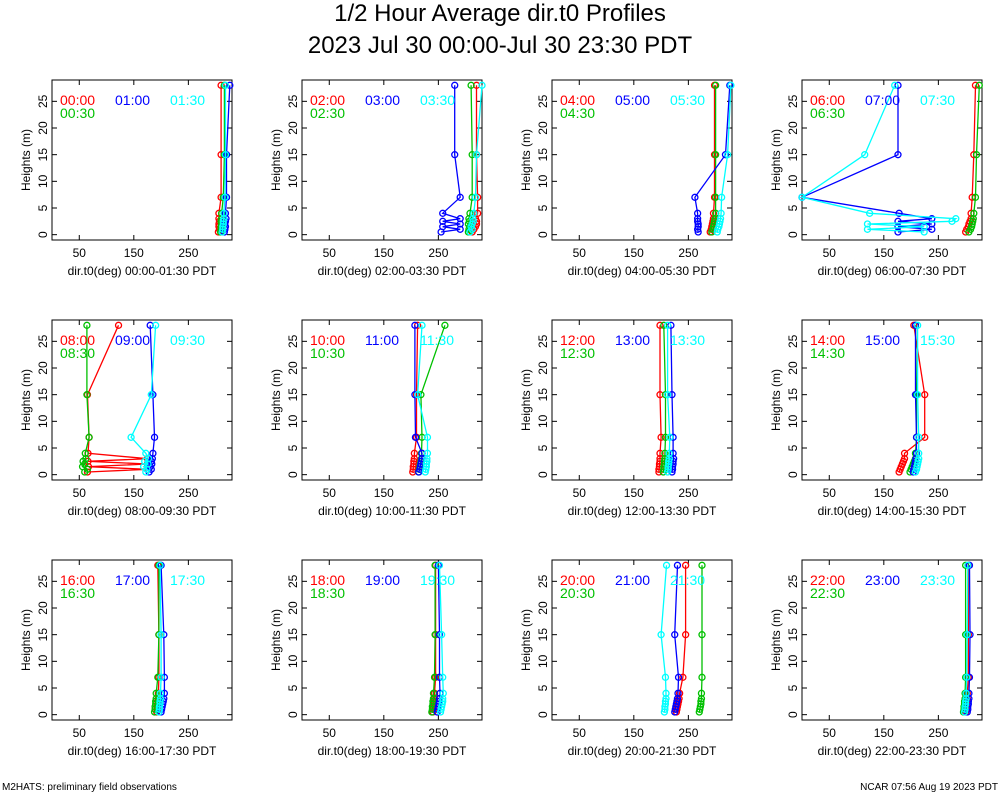 The image size is (1000, 800). Describe the element at coordinates (89, 787) in the screenshot. I see `footer-left: M2HATS: preliminary field observations` at that location.